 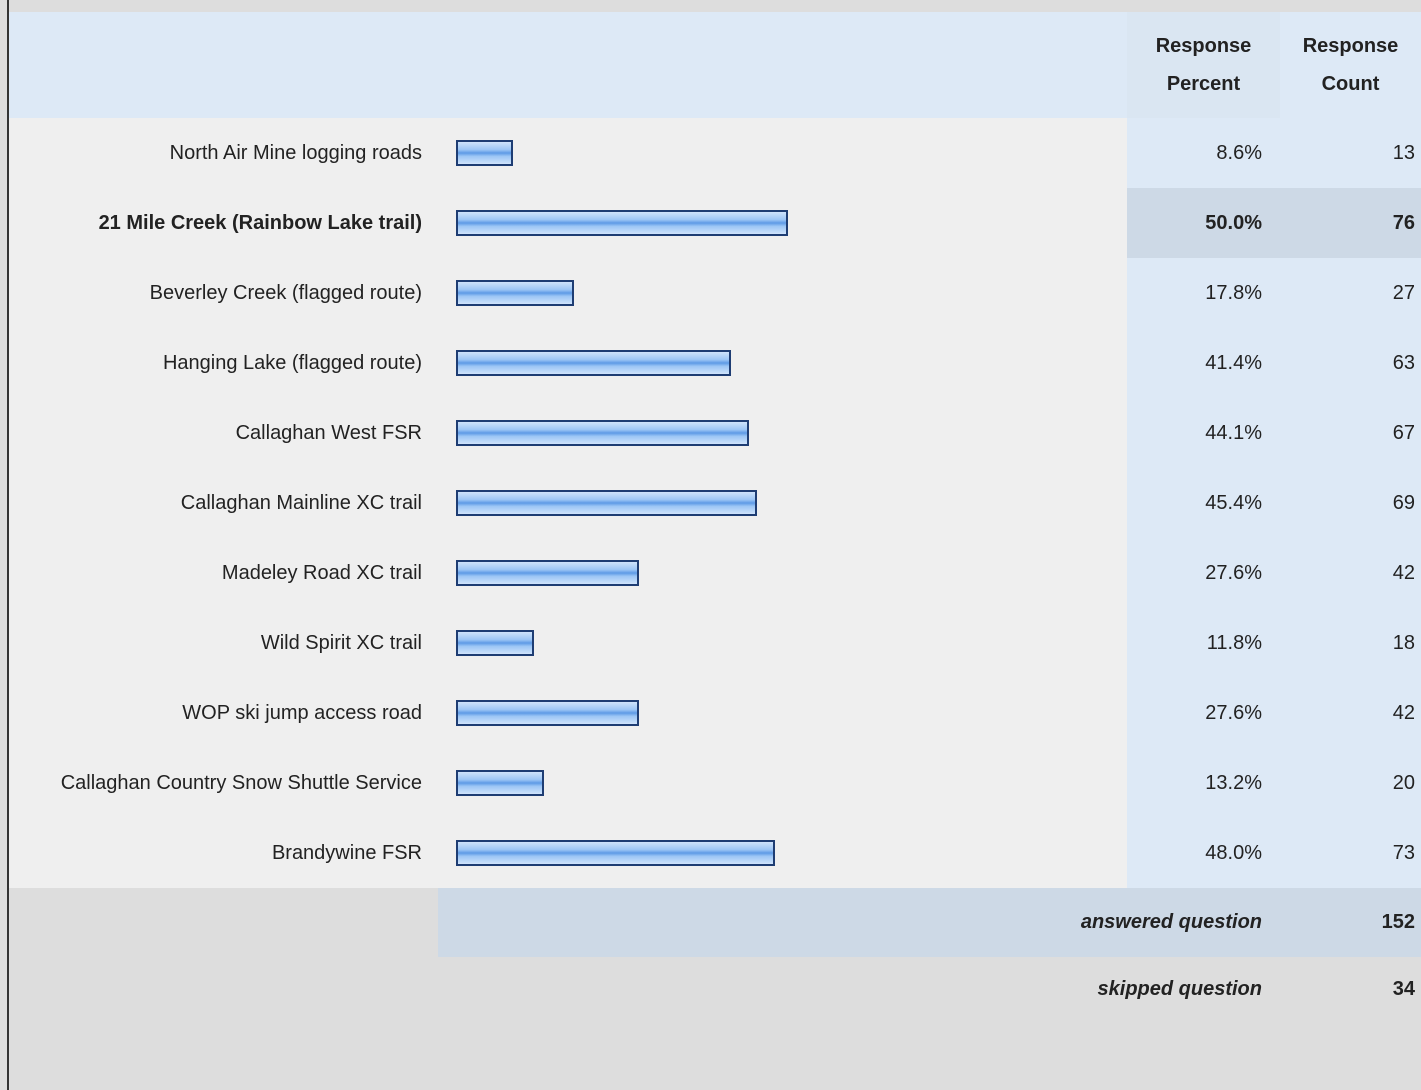 What do you see at coordinates (260, 223) in the screenshot?
I see `answer-label: 21 Mile Creek (Rainbow Lake trail)` at bounding box center [260, 223].